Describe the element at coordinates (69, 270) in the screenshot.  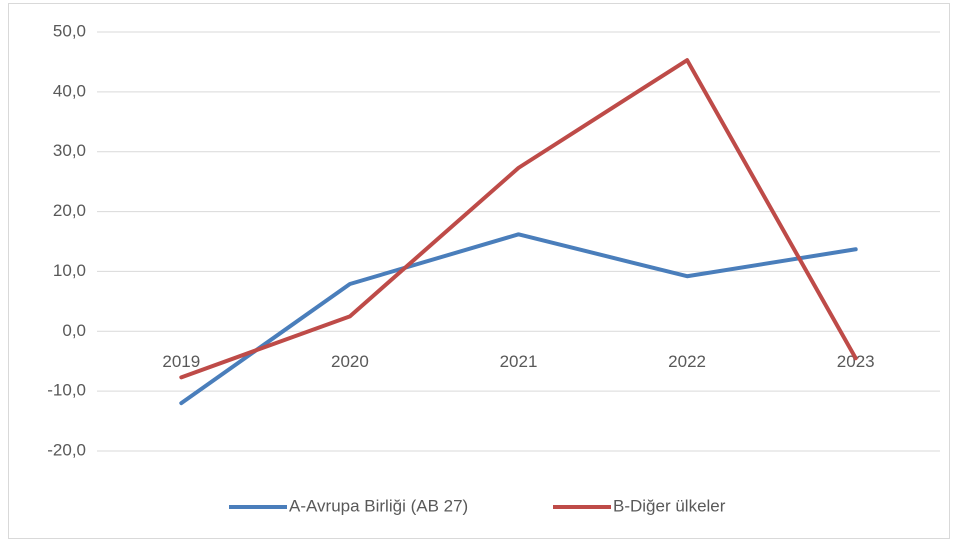
I see `y-tick-label: 10,0` at that location.